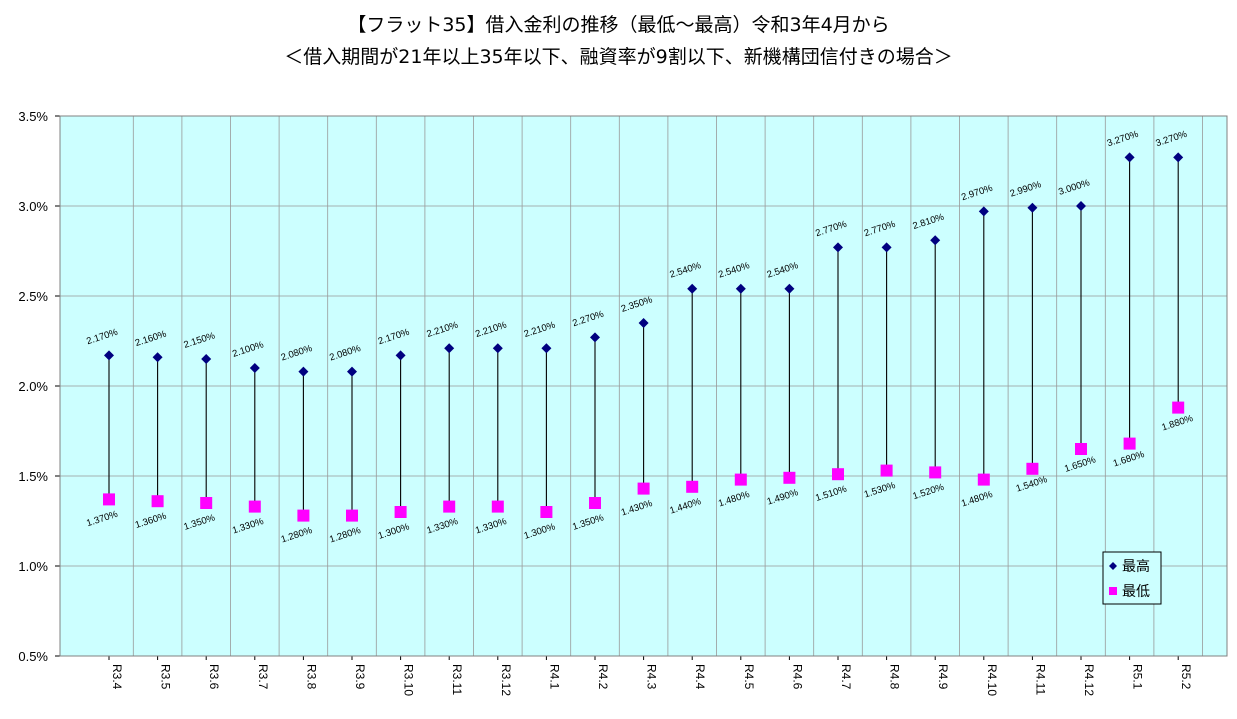  Describe the element at coordinates (1136, 566) in the screenshot. I see `legend-max-label: 最高` at that location.